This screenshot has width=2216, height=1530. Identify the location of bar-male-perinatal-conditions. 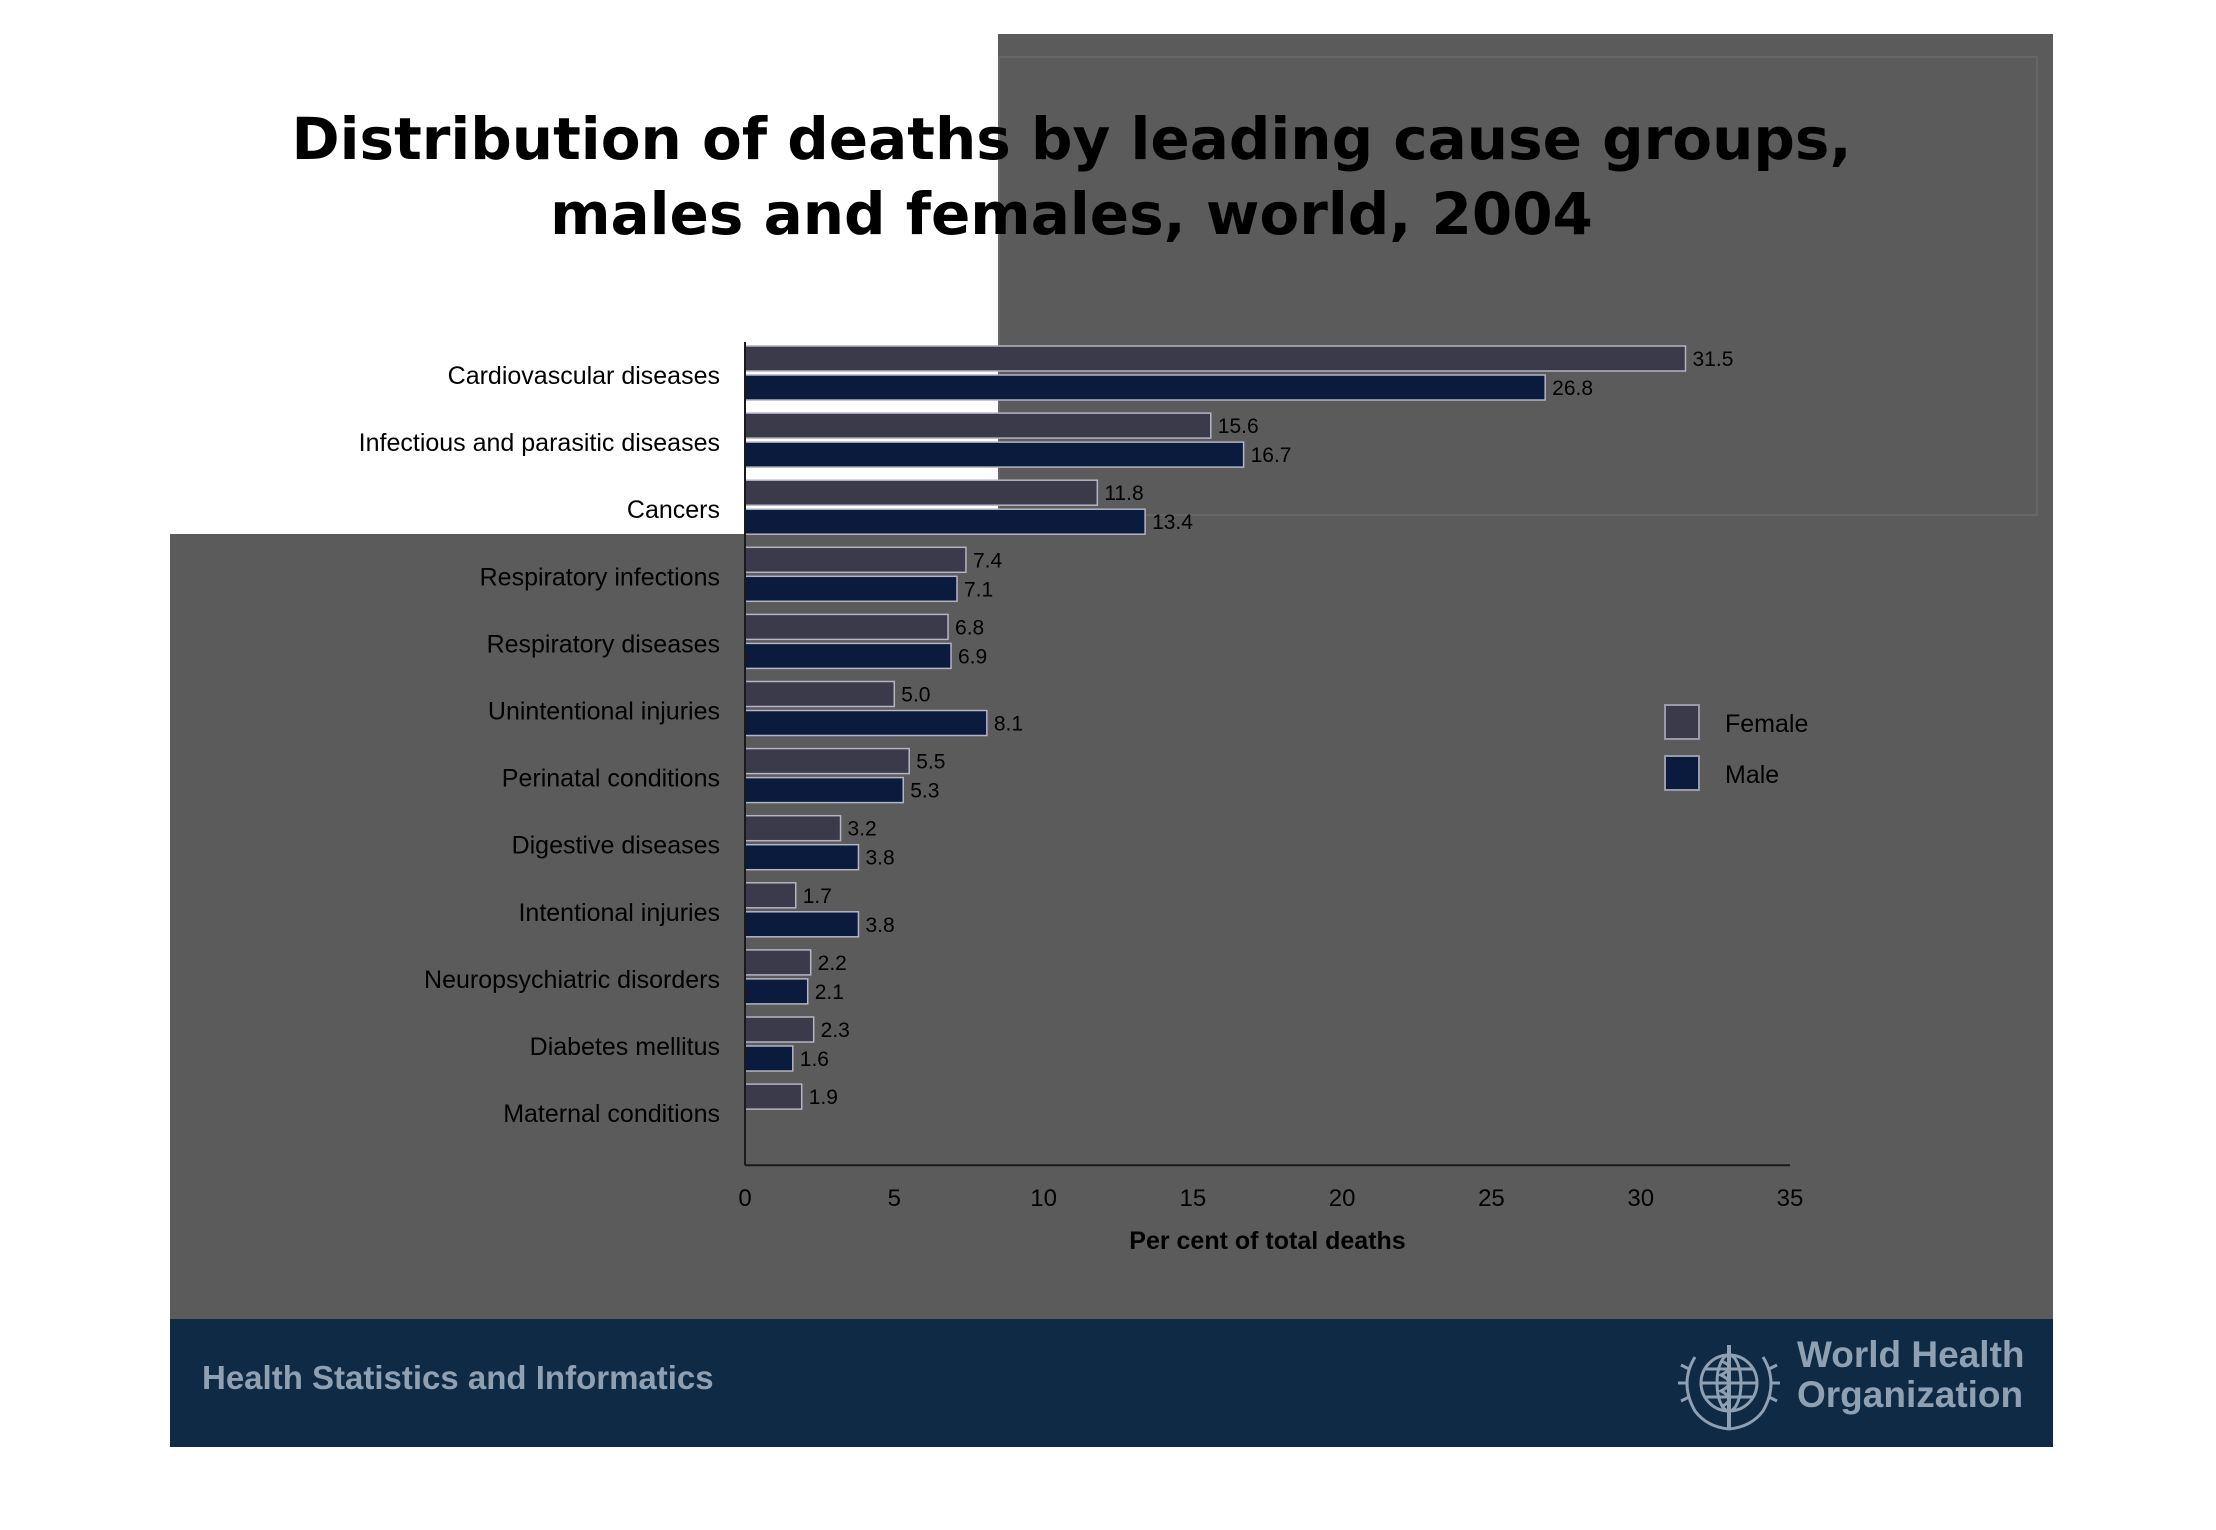
(824, 790).